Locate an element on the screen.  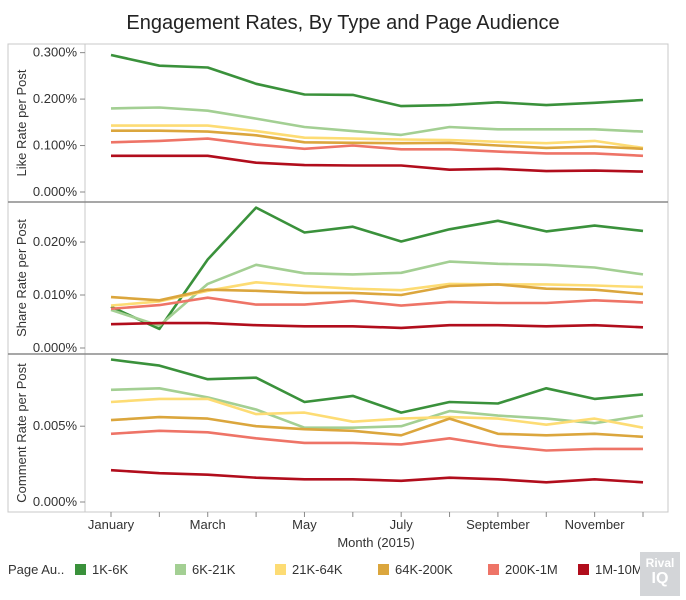
y-tick-label: 0.200% is located at coordinates (55, 98).